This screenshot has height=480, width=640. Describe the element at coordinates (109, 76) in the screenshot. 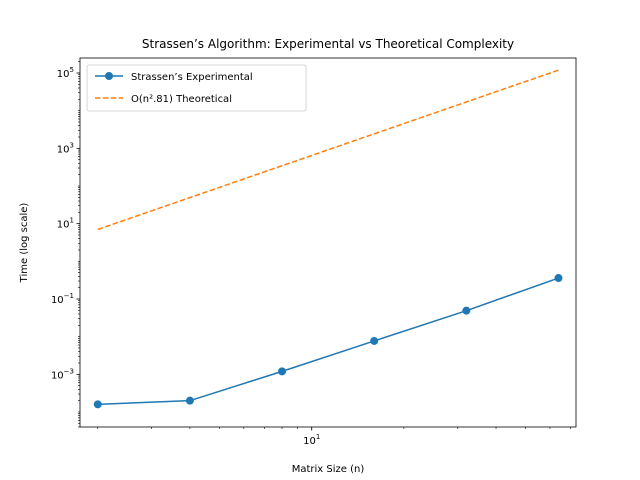

I see `legend-marker-experimental` at that location.